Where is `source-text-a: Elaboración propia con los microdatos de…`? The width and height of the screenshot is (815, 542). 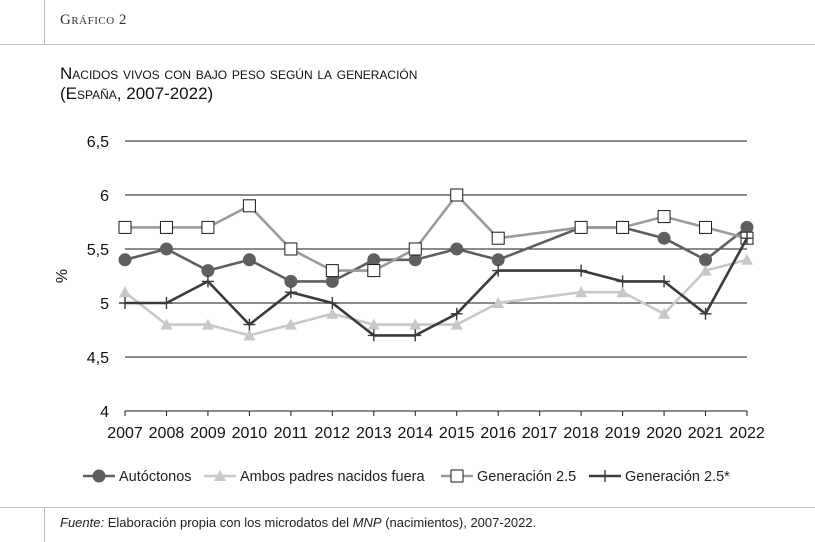
source-text-a: Elaboración propia con los microdatos de… is located at coordinates (228, 522).